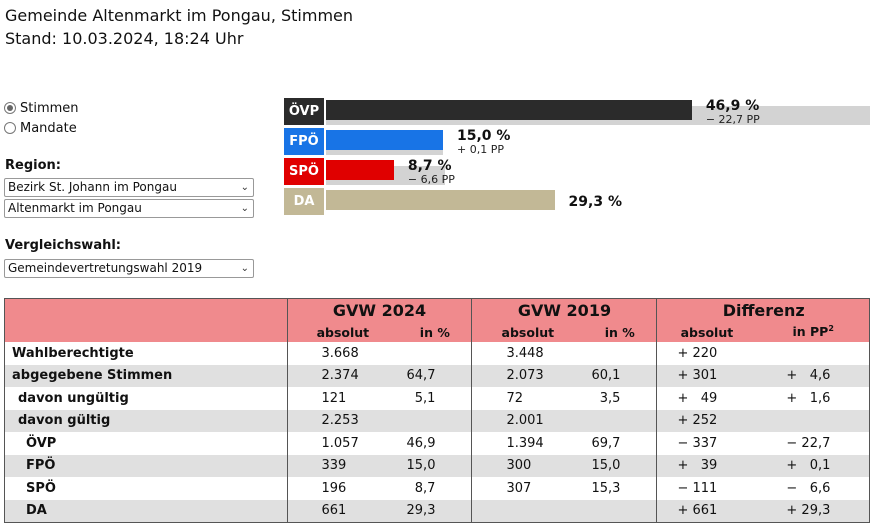 The width and height of the screenshot is (874, 530). Describe the element at coordinates (73, 353) in the screenshot. I see `row-label: Wahlberechtigte` at that location.